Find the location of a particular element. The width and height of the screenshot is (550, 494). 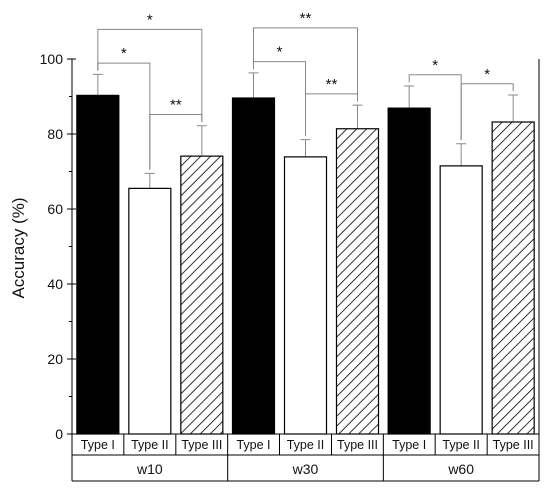

bar-w30-type-i is located at coordinates (253, 266).